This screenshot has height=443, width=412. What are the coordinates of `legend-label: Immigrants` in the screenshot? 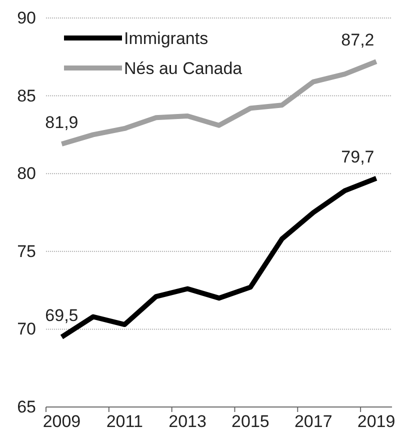 It's located at (166, 38).